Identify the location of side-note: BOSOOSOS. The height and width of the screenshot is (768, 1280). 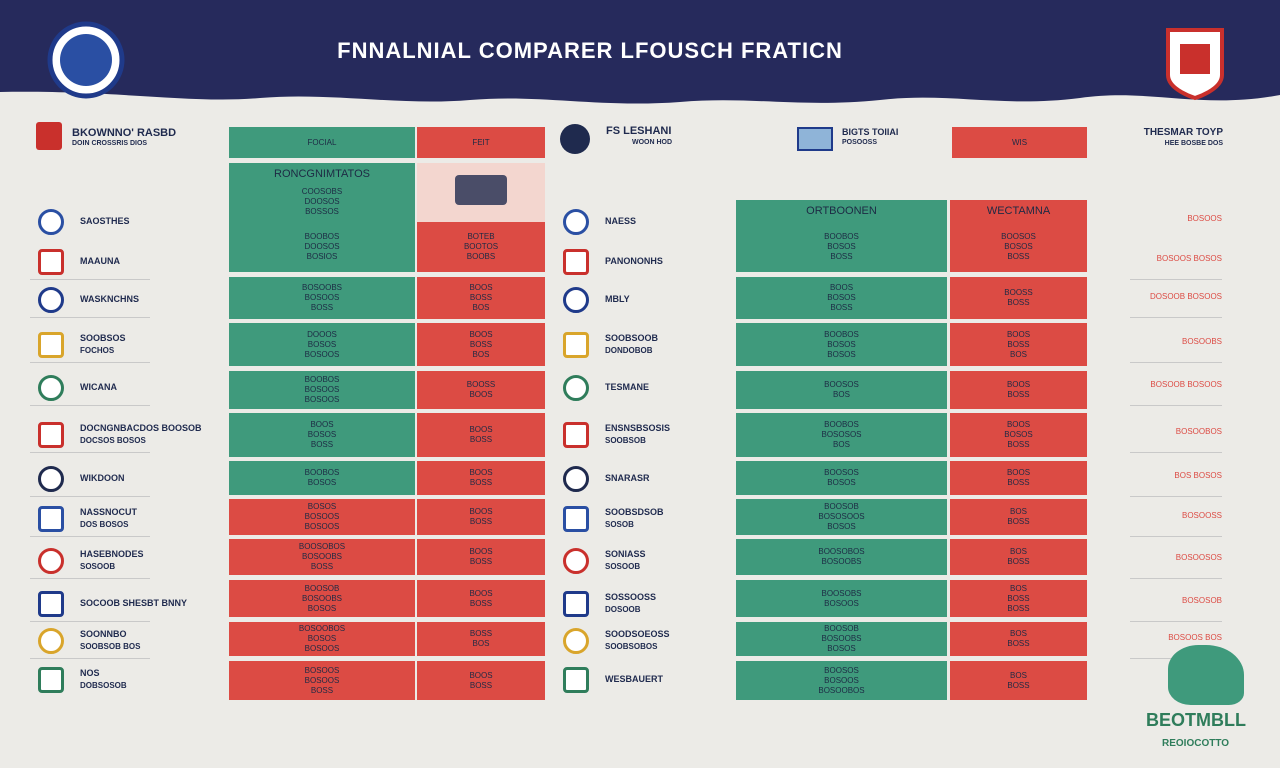
(1198, 557).